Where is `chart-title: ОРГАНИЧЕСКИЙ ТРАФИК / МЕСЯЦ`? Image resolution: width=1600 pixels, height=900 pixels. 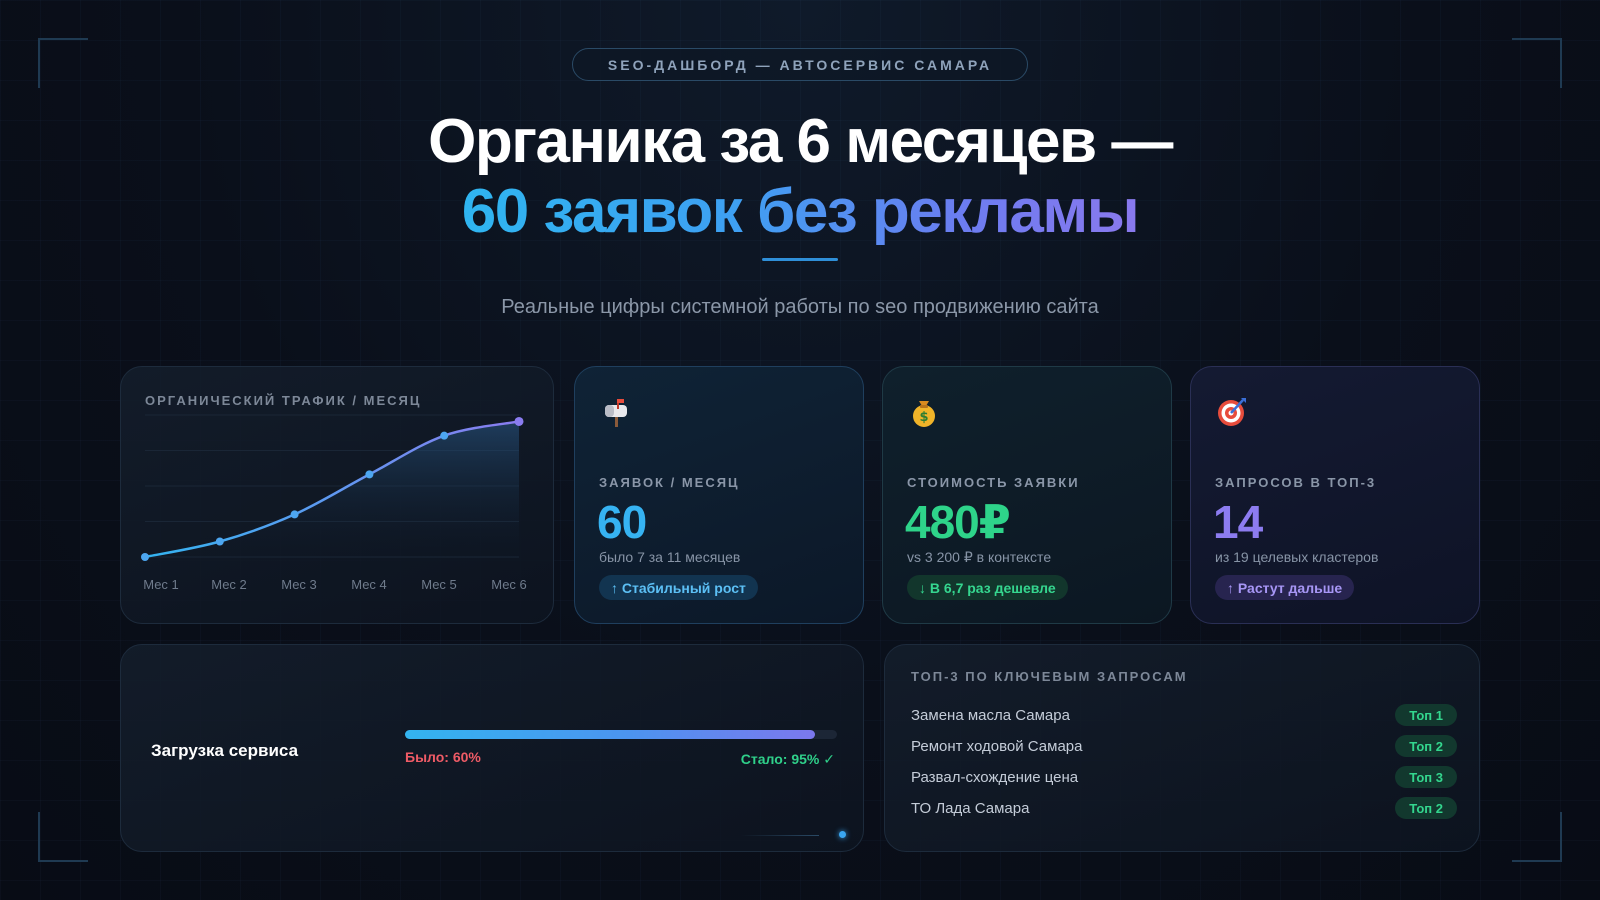
chart-title: ОРГАНИЧЕСКИЙ ТРАФИК / МЕСЯЦ is located at coordinates (283, 400).